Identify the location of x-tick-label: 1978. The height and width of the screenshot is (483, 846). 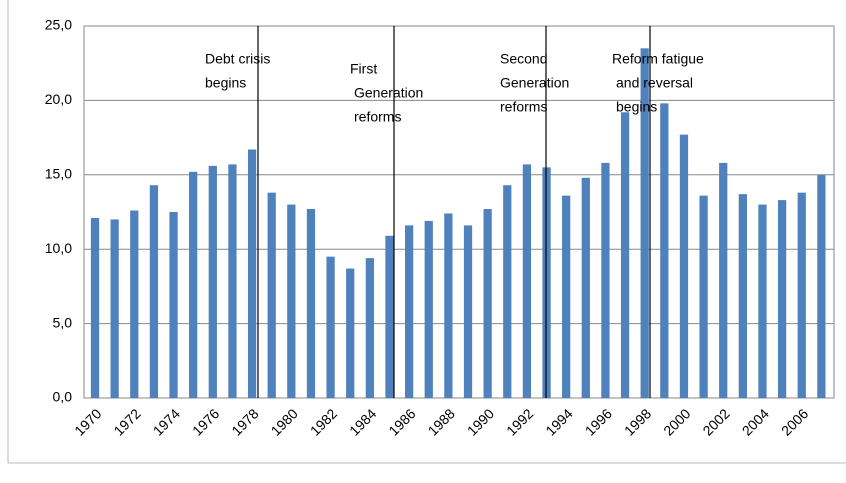
(244, 421).